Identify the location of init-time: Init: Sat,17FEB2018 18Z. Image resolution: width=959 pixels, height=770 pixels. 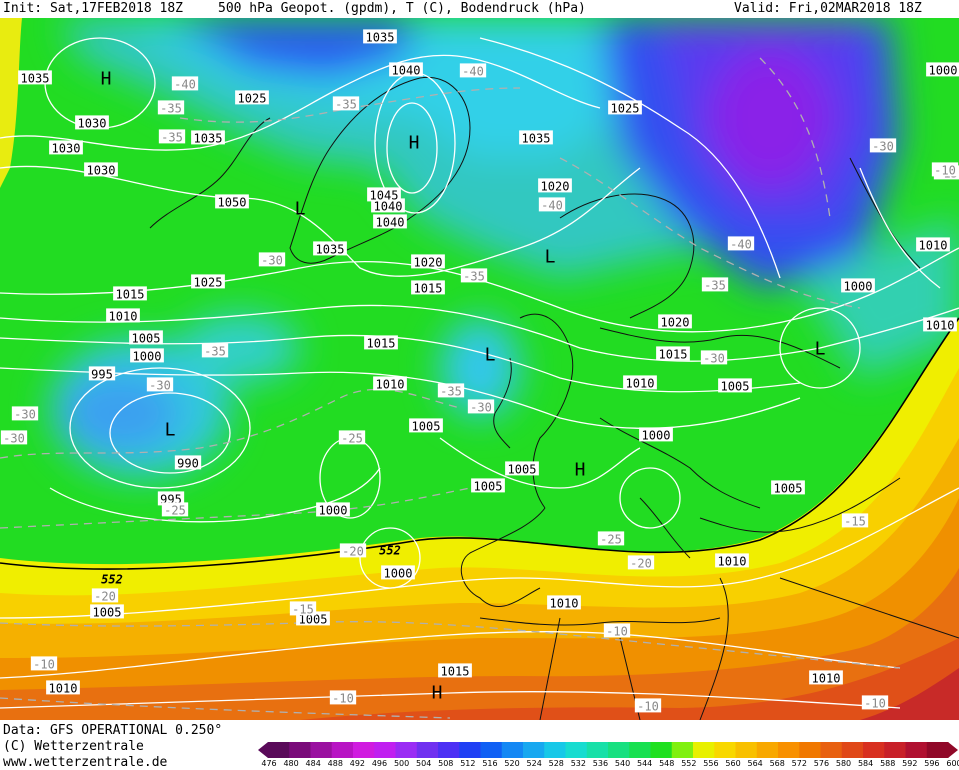
(93, 8).